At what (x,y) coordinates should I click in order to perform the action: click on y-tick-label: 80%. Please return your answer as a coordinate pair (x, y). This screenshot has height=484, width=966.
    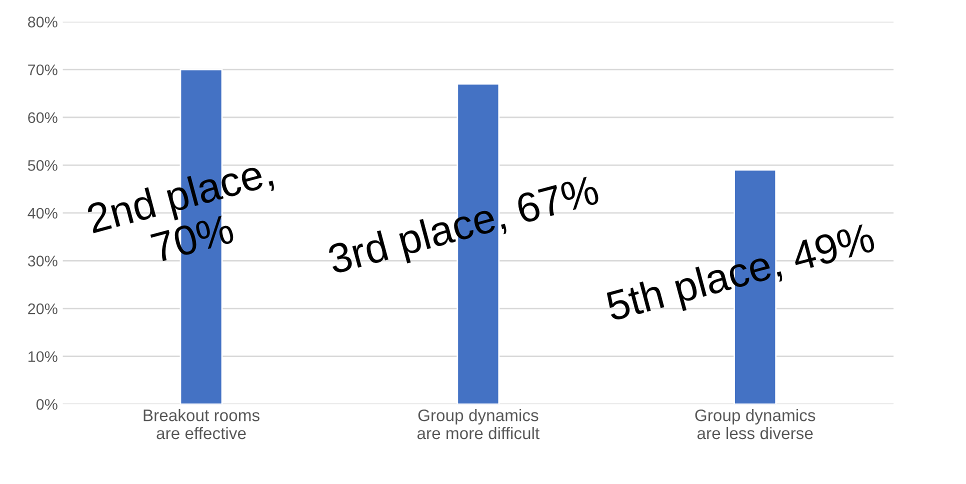
    Looking at the image, I should click on (43, 22).